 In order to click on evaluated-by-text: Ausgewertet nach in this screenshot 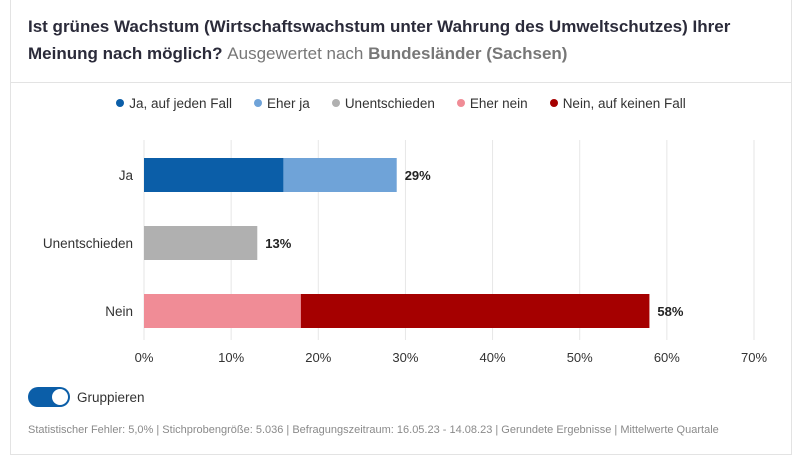, I will do `click(295, 53)`.